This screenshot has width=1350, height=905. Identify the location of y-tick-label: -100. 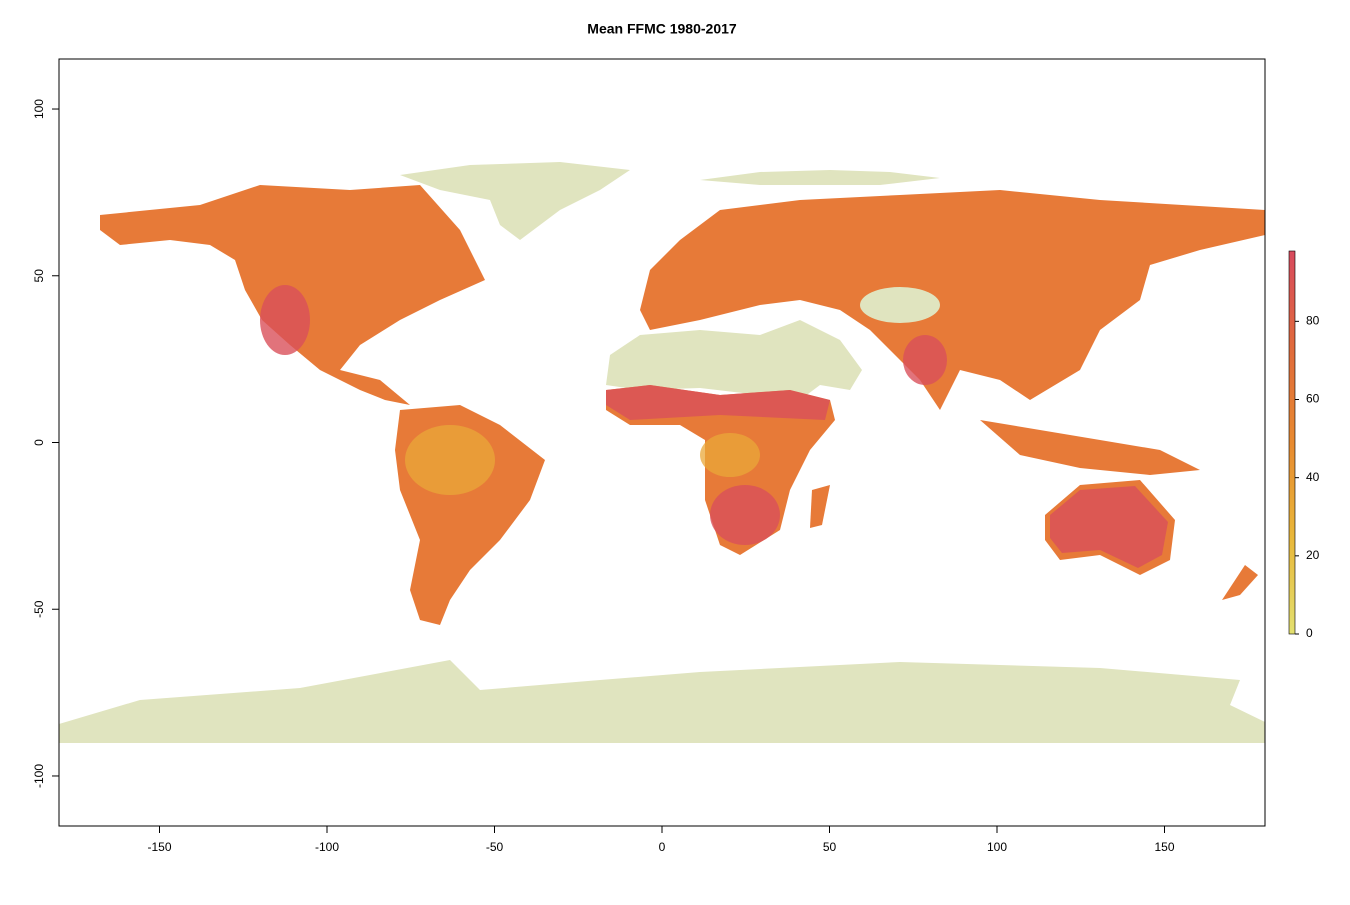
(39, 776).